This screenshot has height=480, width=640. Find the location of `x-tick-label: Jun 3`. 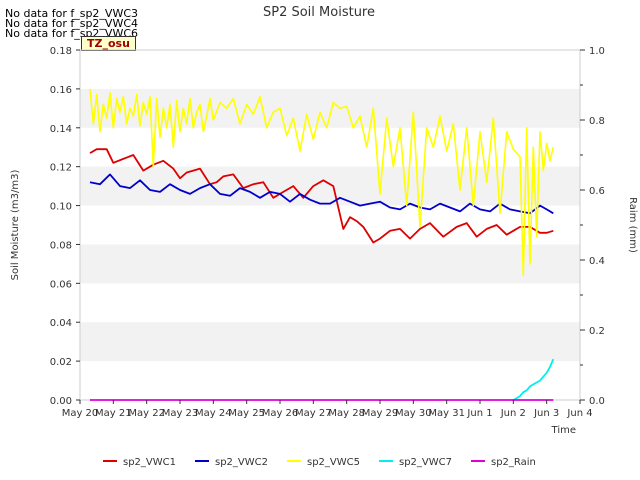

x-tick-label: Jun 3 is located at coordinates (546, 413).